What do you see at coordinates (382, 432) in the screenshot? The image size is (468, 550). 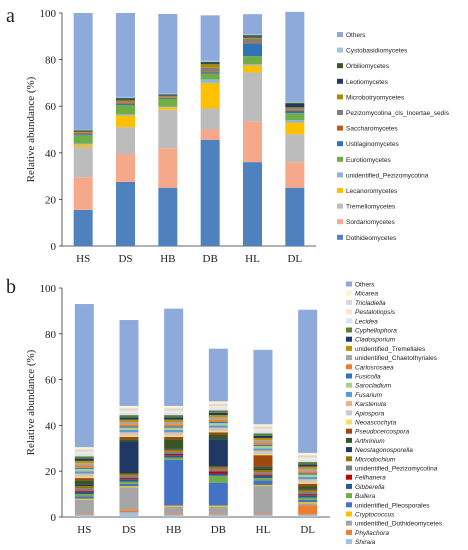 I see `legend-label: Pseudocercospora` at bounding box center [382, 432].